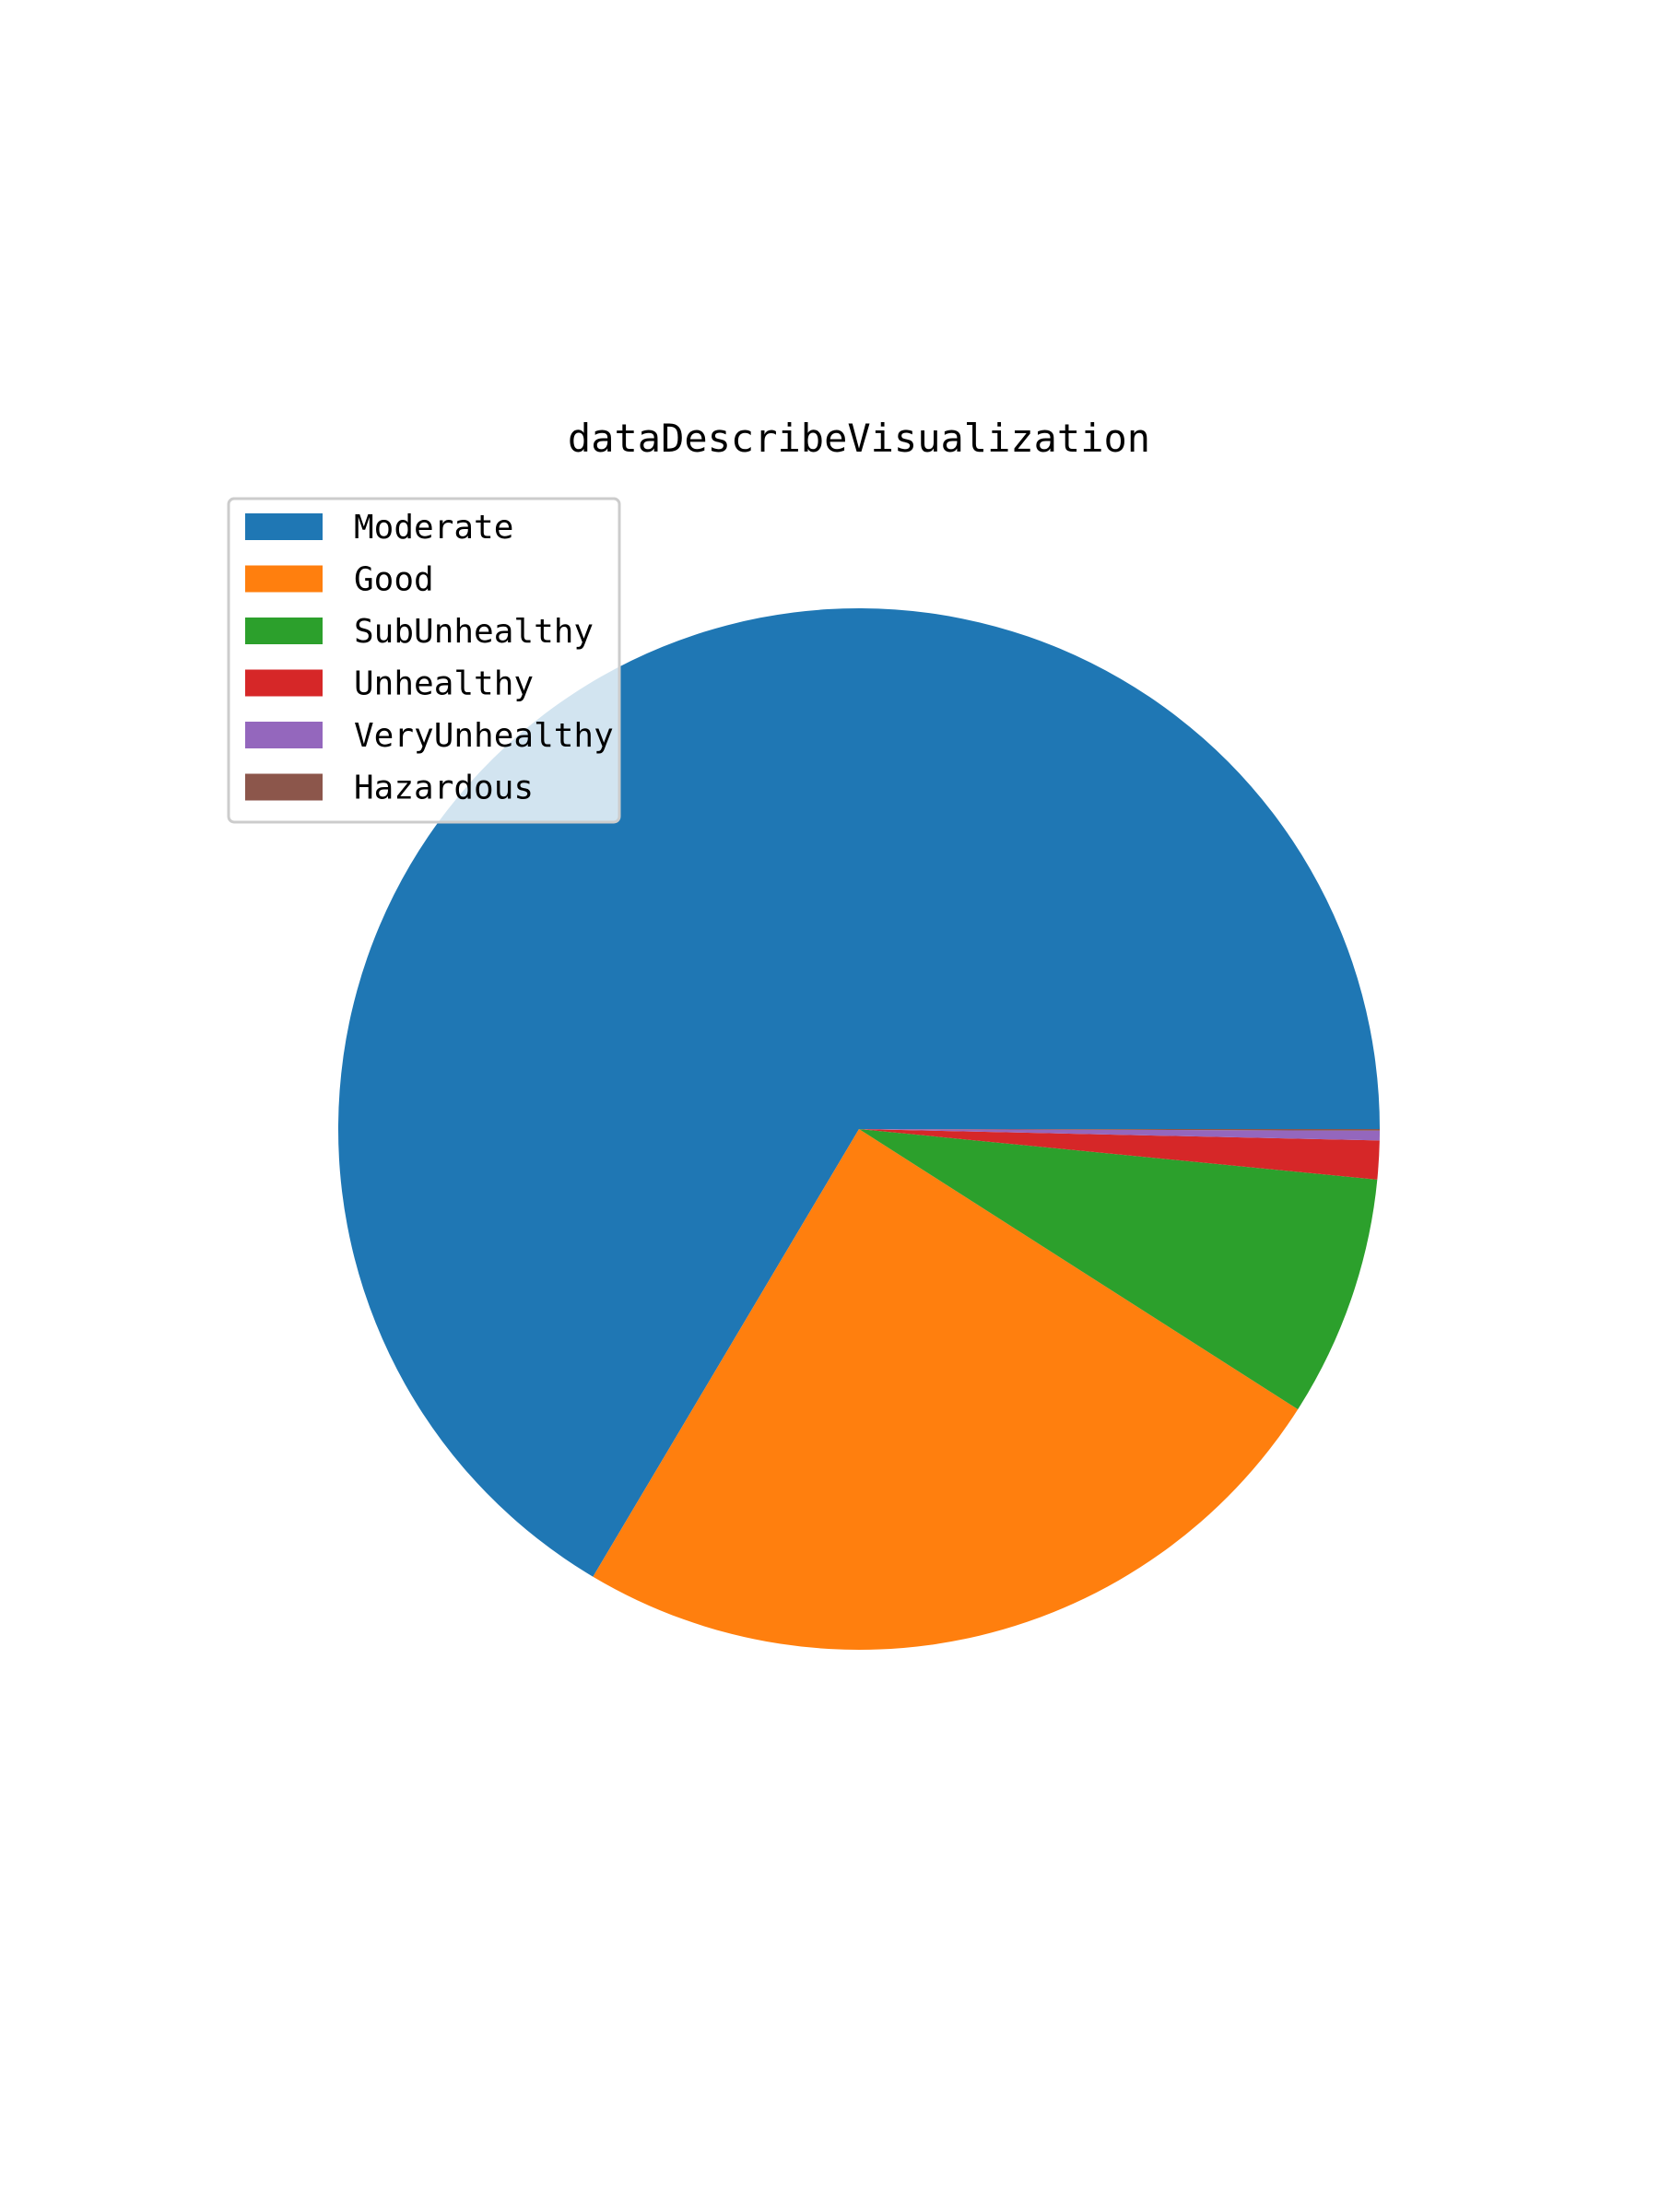  Describe the element at coordinates (474, 632) in the screenshot. I see `legend-label-subunhealthy: SubUnhealthy` at that location.